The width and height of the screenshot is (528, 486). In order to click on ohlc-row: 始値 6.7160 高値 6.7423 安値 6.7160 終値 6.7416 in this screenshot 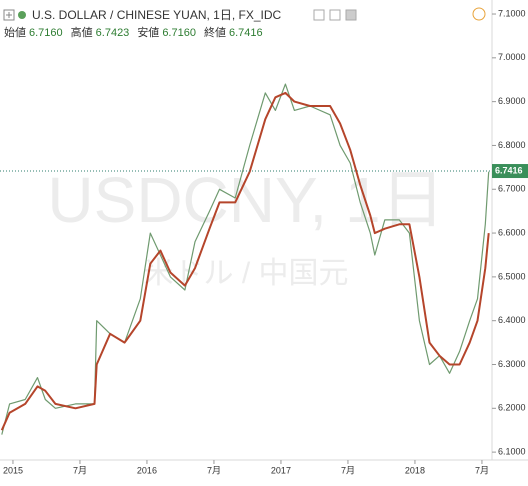, I will do `click(133, 32)`.